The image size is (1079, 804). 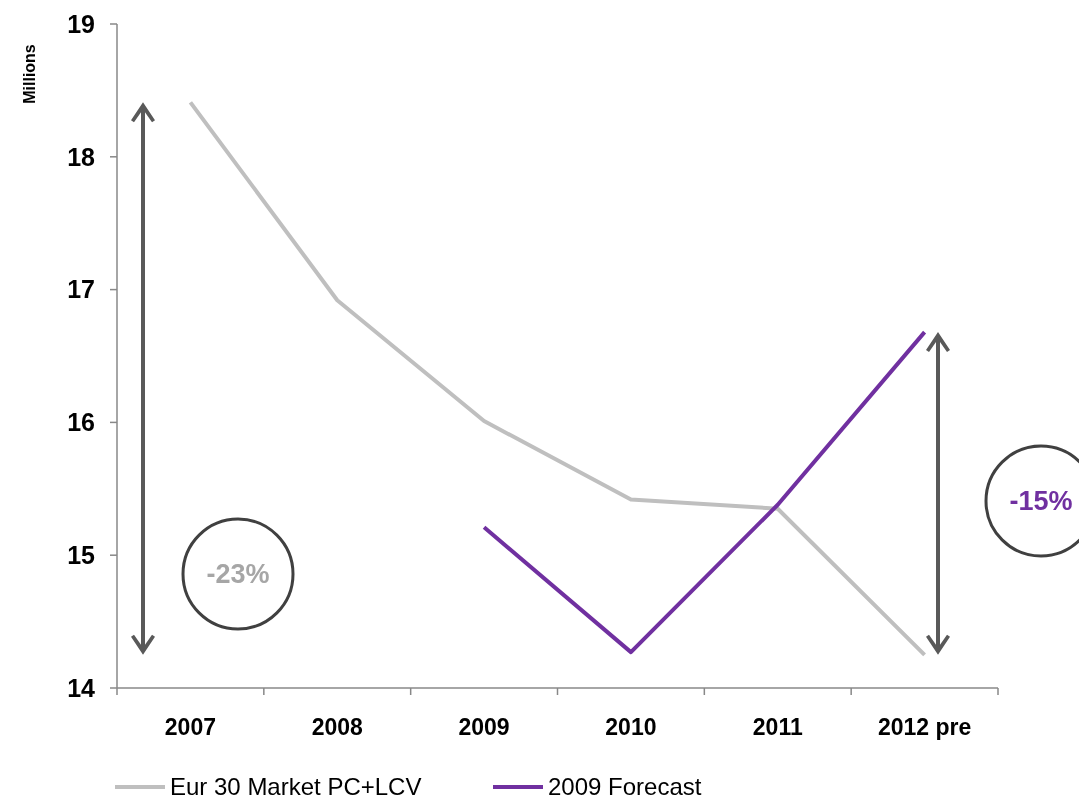 What do you see at coordinates (238, 574) in the screenshot?
I see `annotation: -23%` at bounding box center [238, 574].